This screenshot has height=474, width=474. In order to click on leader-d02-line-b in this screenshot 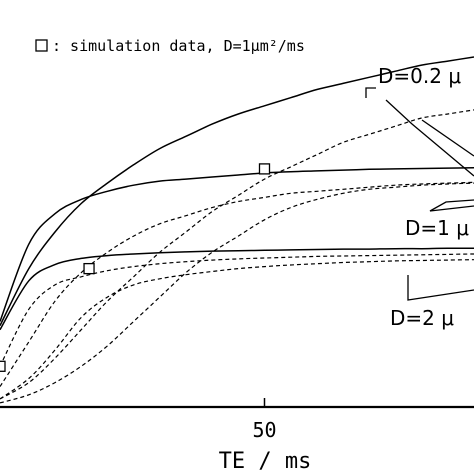, I will do `click(447, 138)`.